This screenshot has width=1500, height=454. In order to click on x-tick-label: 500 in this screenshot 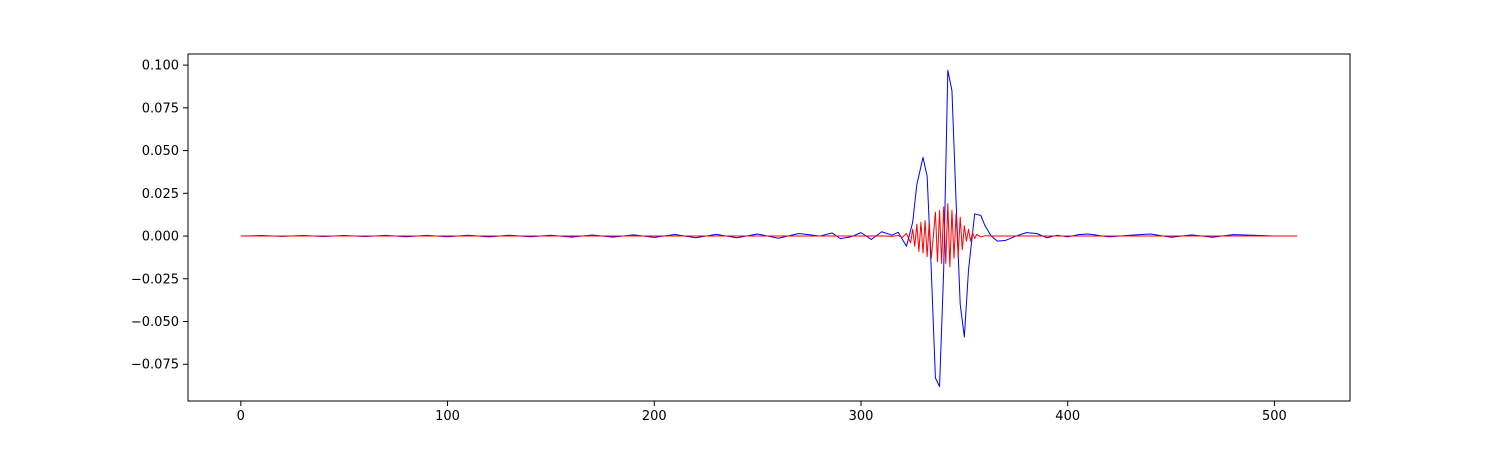, I will do `click(1274, 416)`.